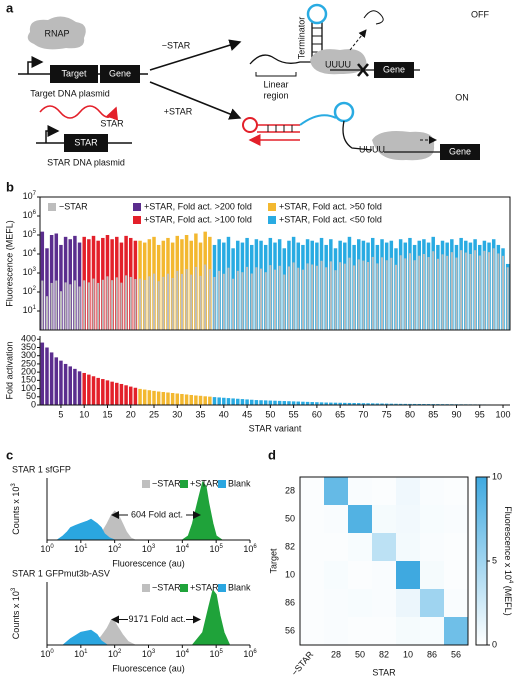 The width and height of the screenshot is (520, 685). Describe the element at coordinates (177, 414) in the screenshot. I see `x-tick-label: 30` at that location.